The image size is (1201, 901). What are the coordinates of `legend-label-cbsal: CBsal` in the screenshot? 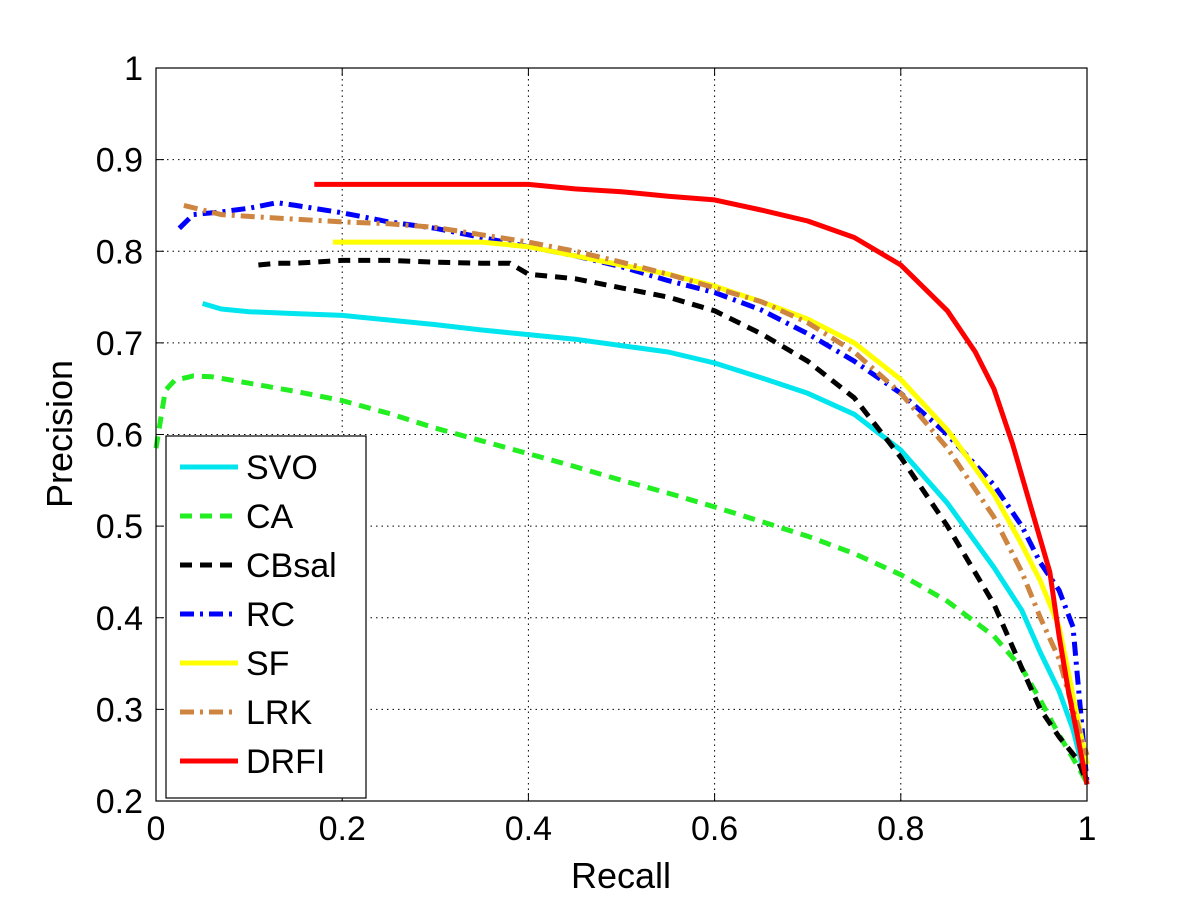 It's located at (291, 566).